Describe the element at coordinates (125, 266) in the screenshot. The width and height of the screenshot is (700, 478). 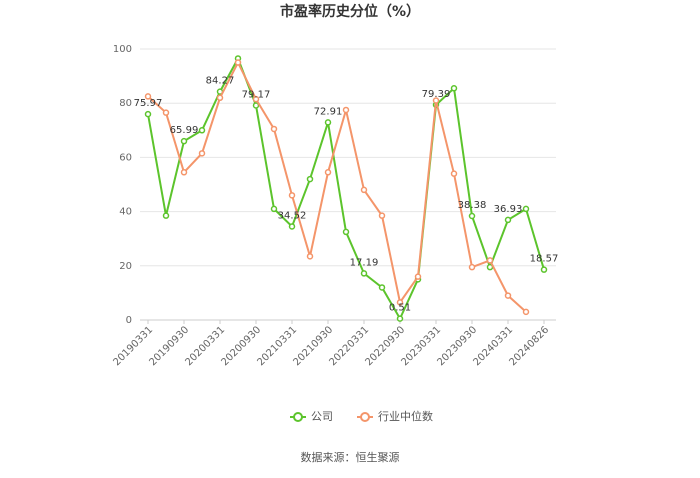
I see `y-tick-label: 20` at that location.